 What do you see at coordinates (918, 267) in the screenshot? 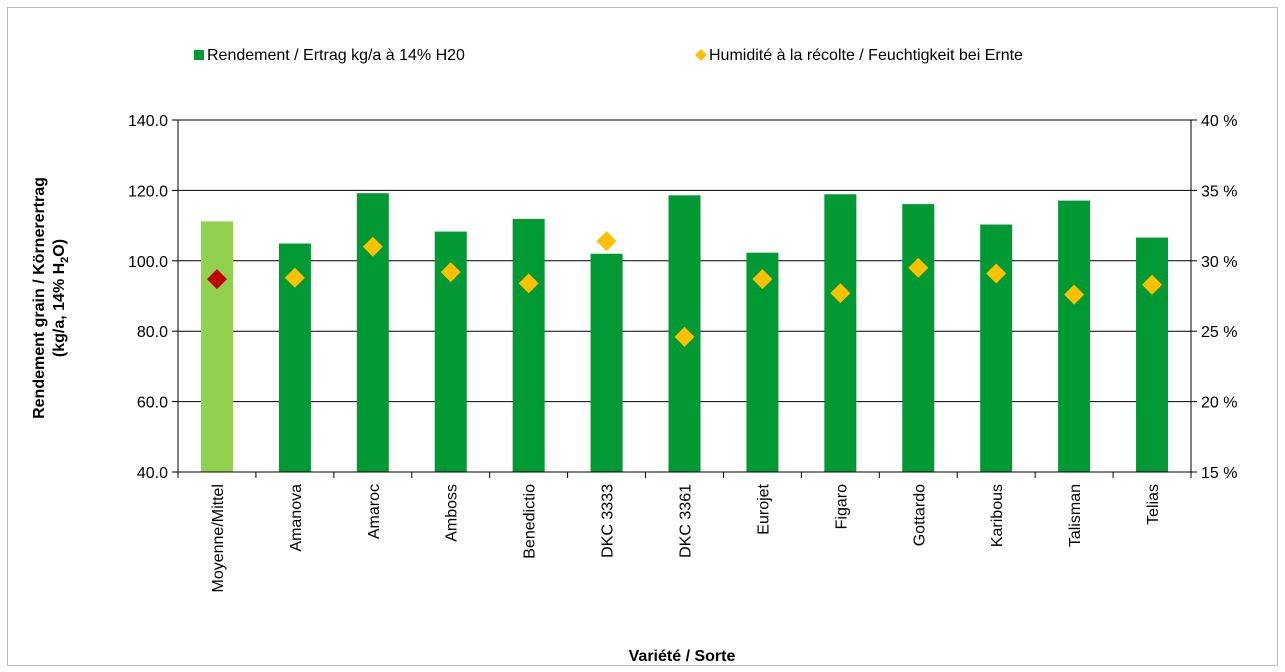
I see `marker-gottardo` at bounding box center [918, 267].